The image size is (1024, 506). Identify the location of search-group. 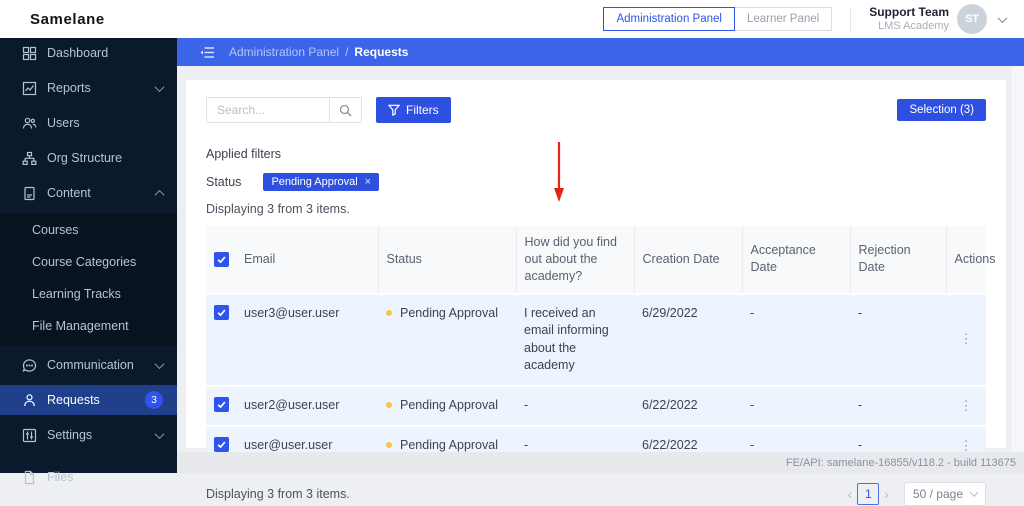
(284, 110).